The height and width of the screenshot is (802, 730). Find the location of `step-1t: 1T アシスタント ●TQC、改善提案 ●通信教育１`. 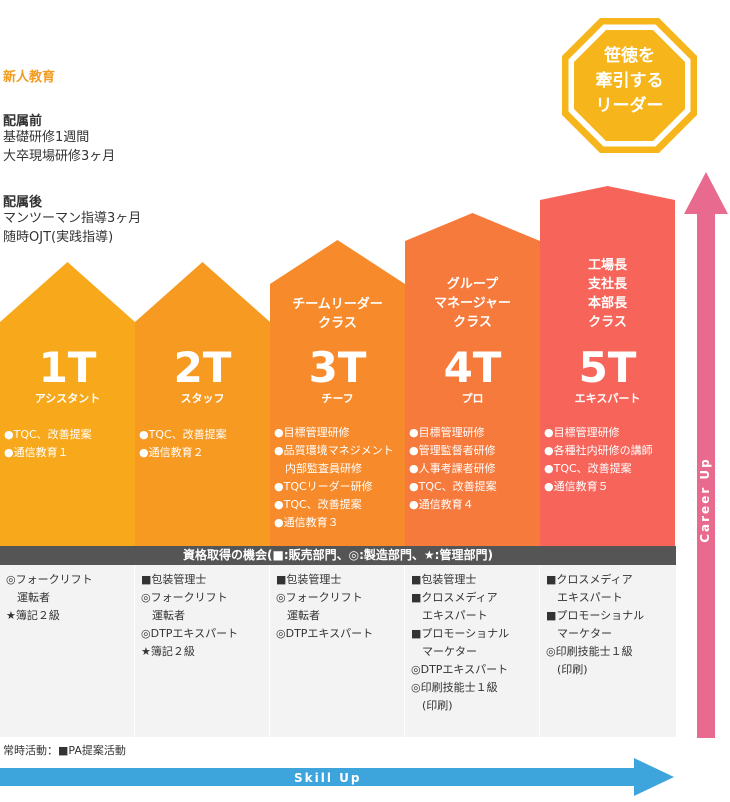

step-1t: 1T アシスタント ●TQC、改善提案 ●通信教育１ is located at coordinates (67, 404).